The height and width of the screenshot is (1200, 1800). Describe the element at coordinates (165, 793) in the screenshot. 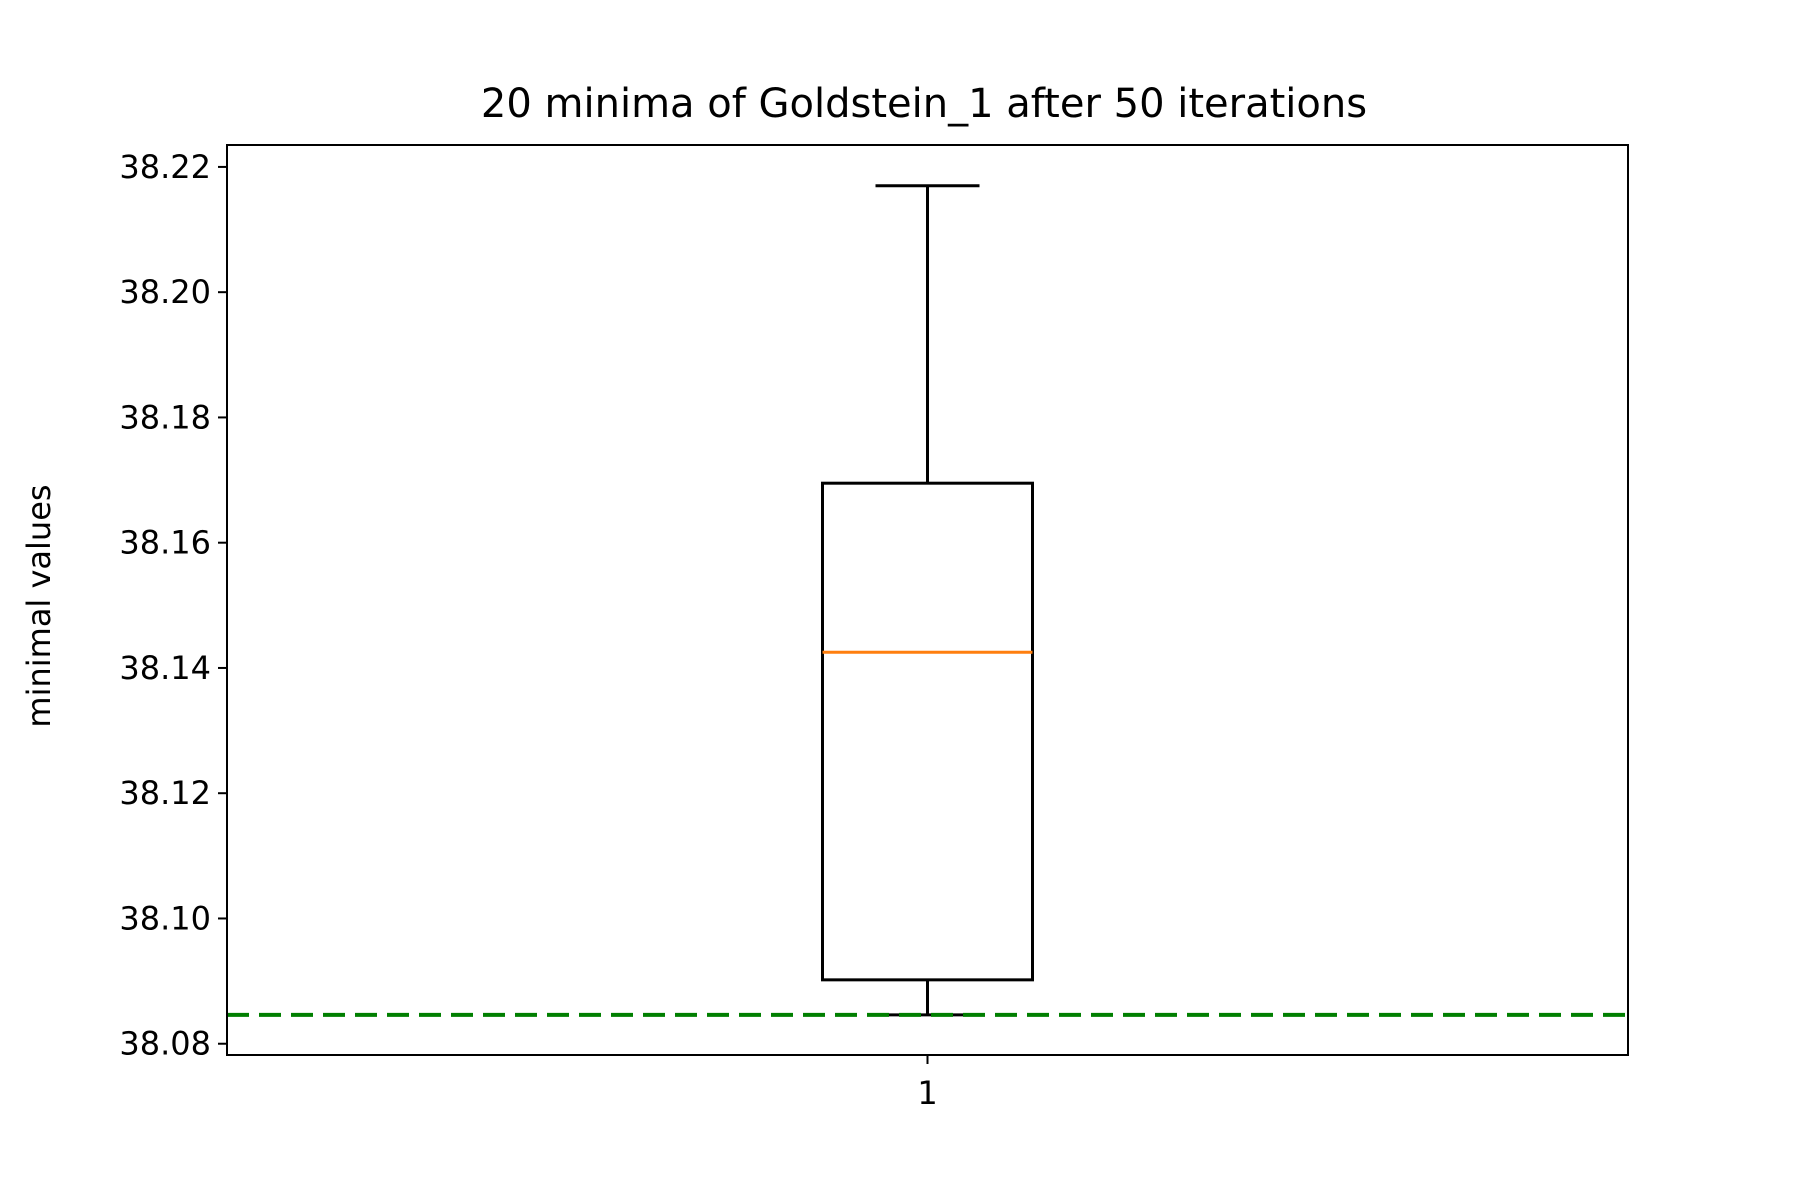

I see `y-tick-label: 38.12` at that location.